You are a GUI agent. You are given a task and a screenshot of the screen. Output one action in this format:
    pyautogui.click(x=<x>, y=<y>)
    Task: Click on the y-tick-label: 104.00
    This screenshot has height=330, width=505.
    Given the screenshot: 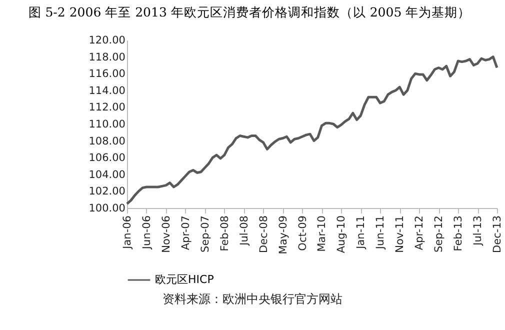 What is the action you would take?
    pyautogui.click(x=107, y=174)
    